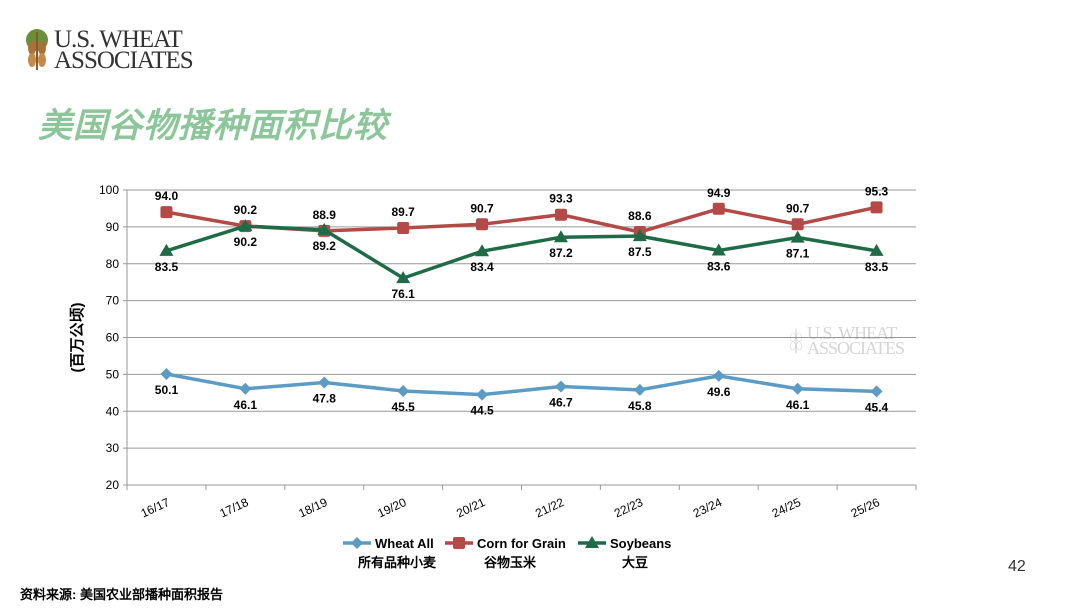 Image resolution: width=1080 pixels, height=608 pixels. What do you see at coordinates (877, 191) in the screenshot?
I see `data-label: 95.3` at bounding box center [877, 191].